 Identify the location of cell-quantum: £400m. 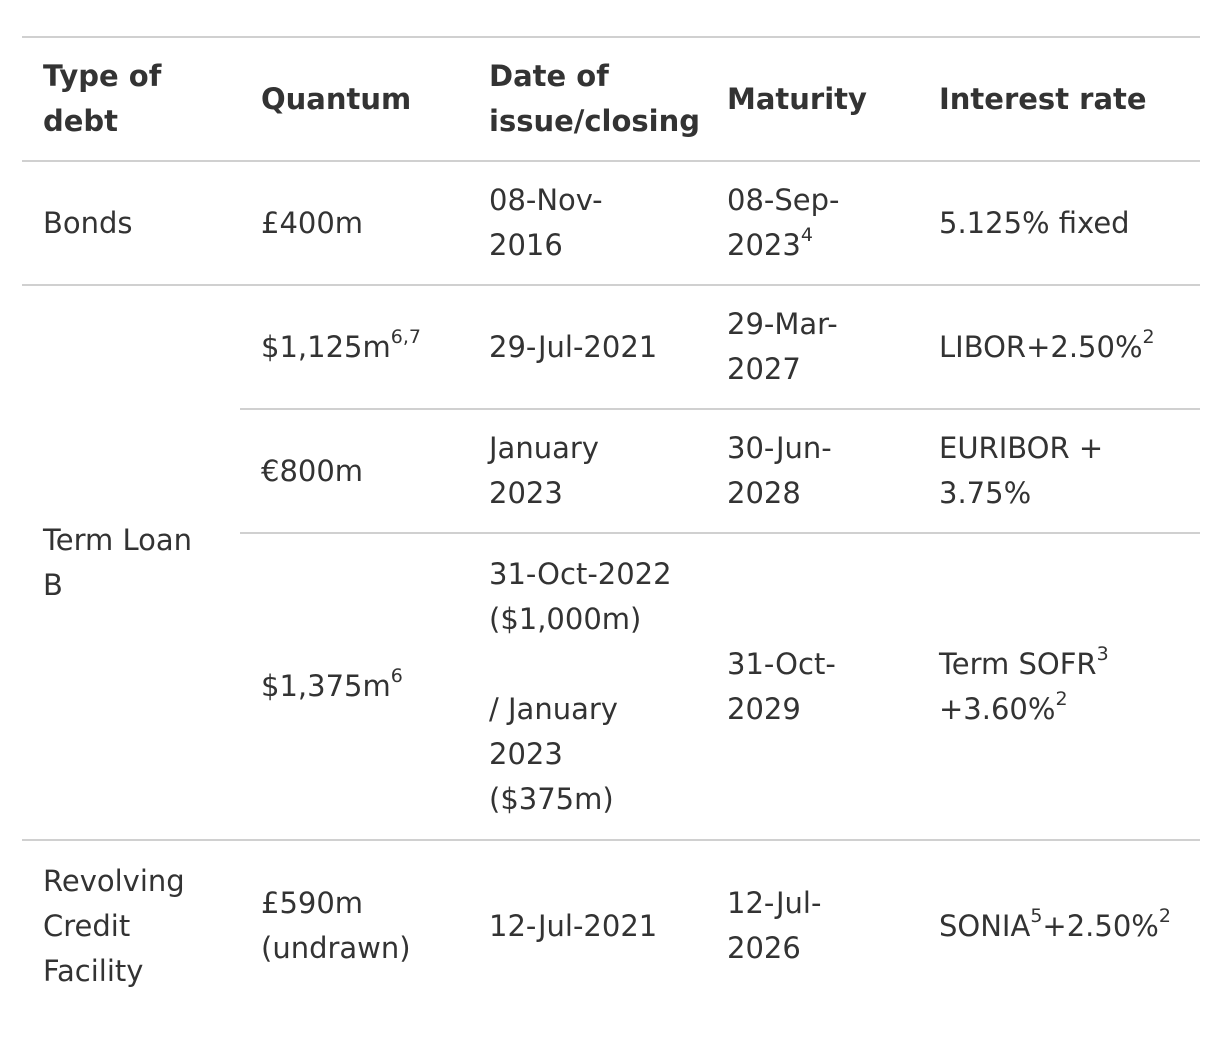
(312, 222).